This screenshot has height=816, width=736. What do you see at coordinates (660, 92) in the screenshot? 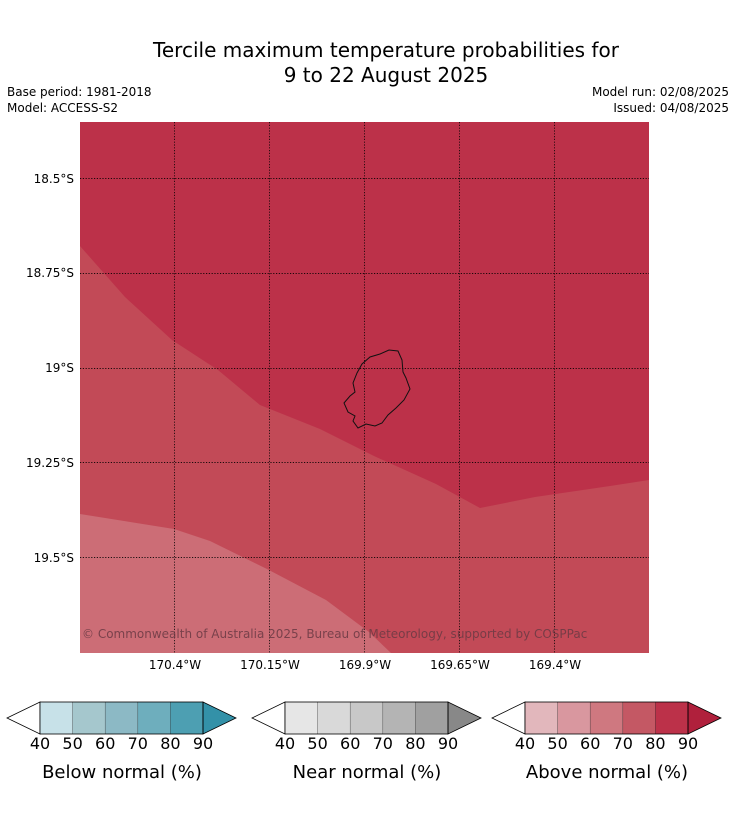
I see `model-run: Model run: 02/08/2025` at bounding box center [660, 92].